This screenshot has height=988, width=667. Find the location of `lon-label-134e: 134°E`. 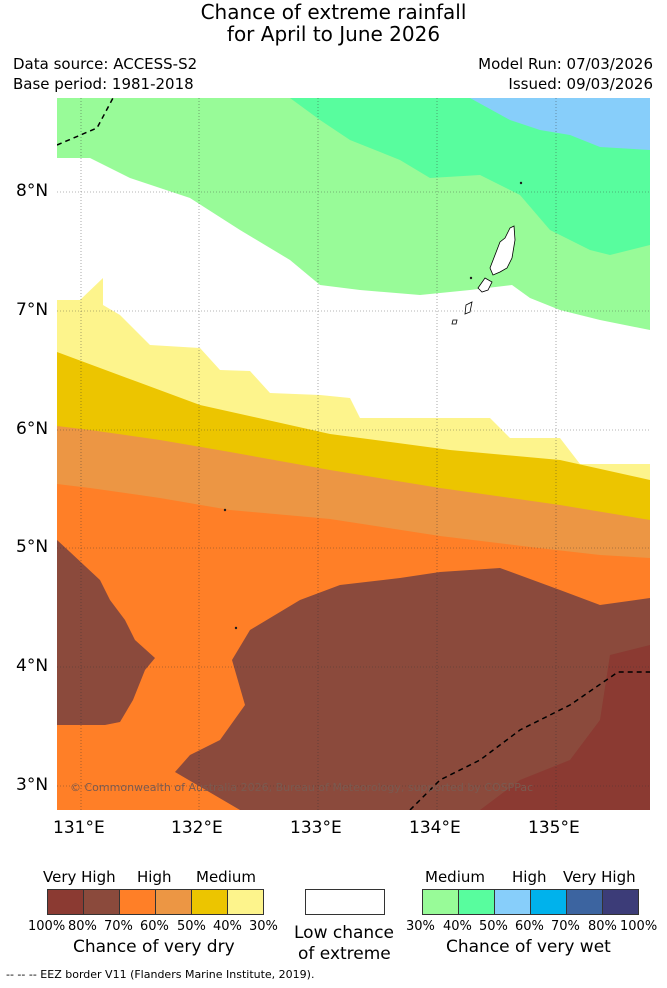

lon-label-134e: 134°E is located at coordinates (435, 828).